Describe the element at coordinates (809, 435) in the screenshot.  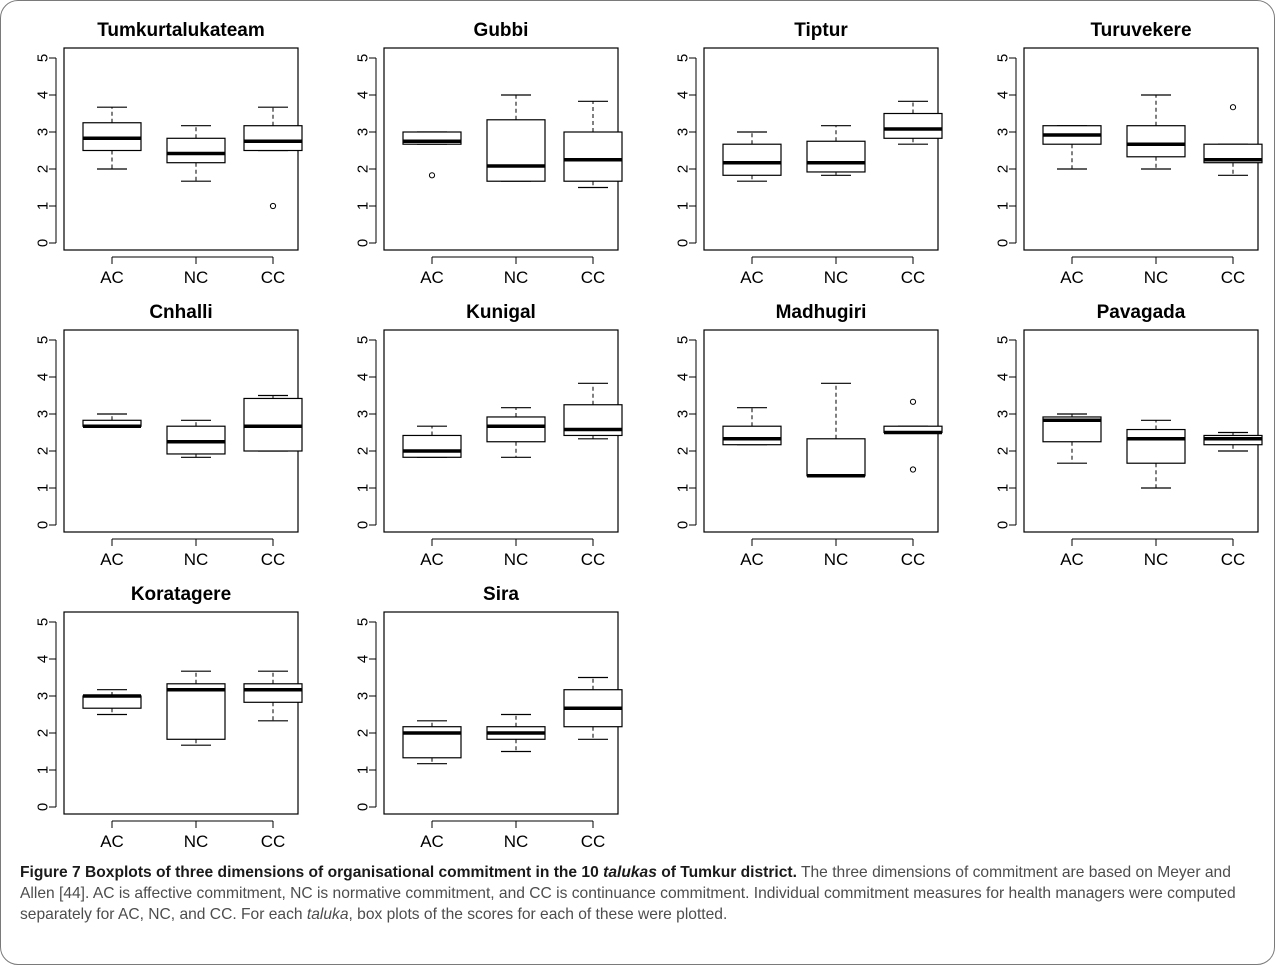
I see `panel-madhugiri: Madhugiri 0 1 2 3 4 5 AC NC CC` at that location.